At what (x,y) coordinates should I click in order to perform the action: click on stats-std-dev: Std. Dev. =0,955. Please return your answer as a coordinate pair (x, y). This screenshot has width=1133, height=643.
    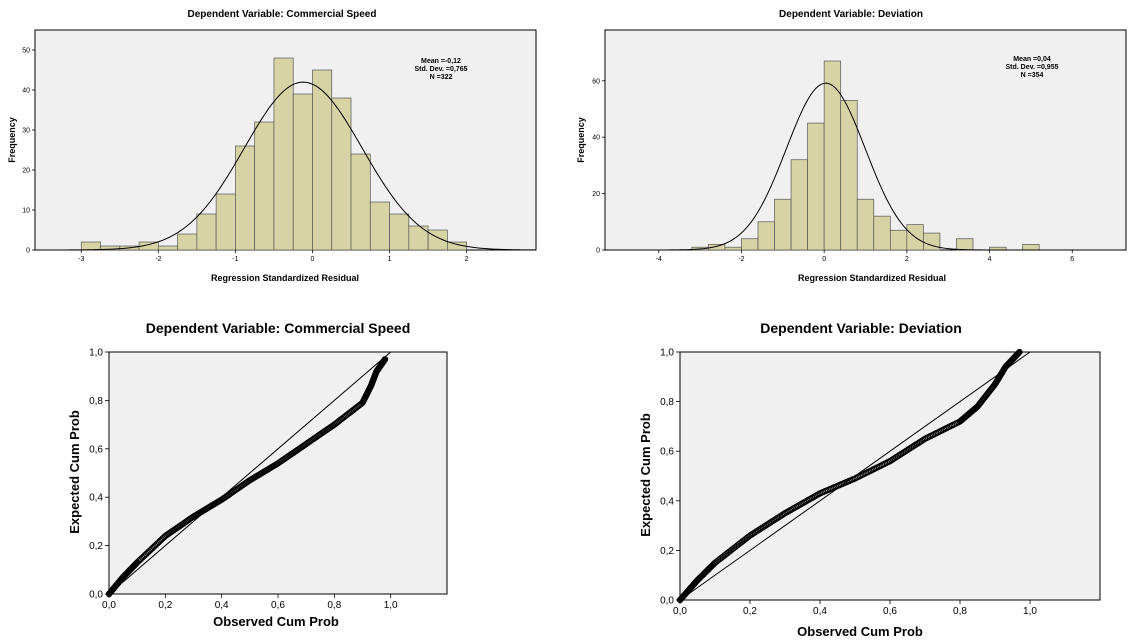
    Looking at the image, I should click on (1032, 67).